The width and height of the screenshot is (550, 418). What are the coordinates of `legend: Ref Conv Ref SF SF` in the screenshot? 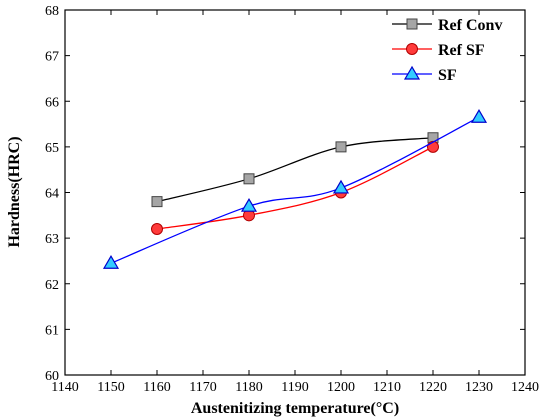 It's located at (447, 50).